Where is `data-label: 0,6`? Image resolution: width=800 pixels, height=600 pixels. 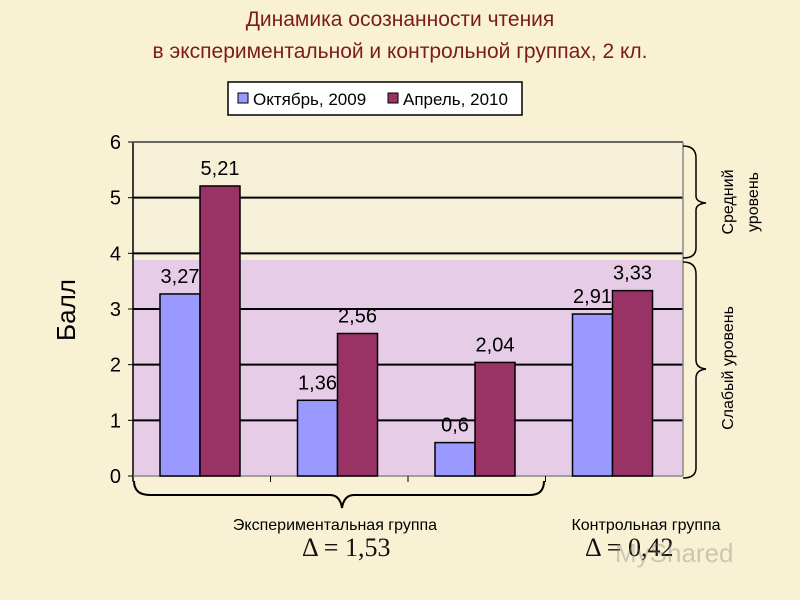 data-label: 0,6 is located at coordinates (455, 426).